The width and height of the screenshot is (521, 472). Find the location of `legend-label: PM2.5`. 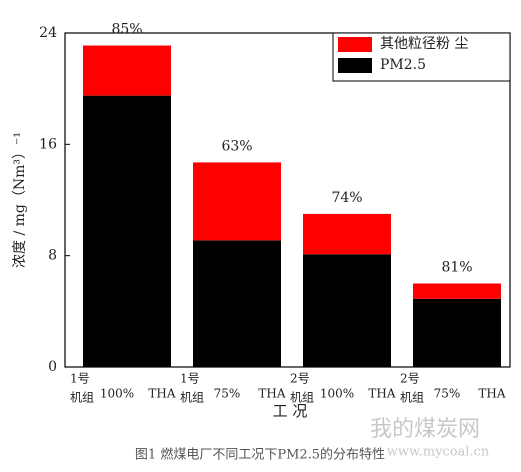

legend-label: PM2.5 is located at coordinates (403, 65).